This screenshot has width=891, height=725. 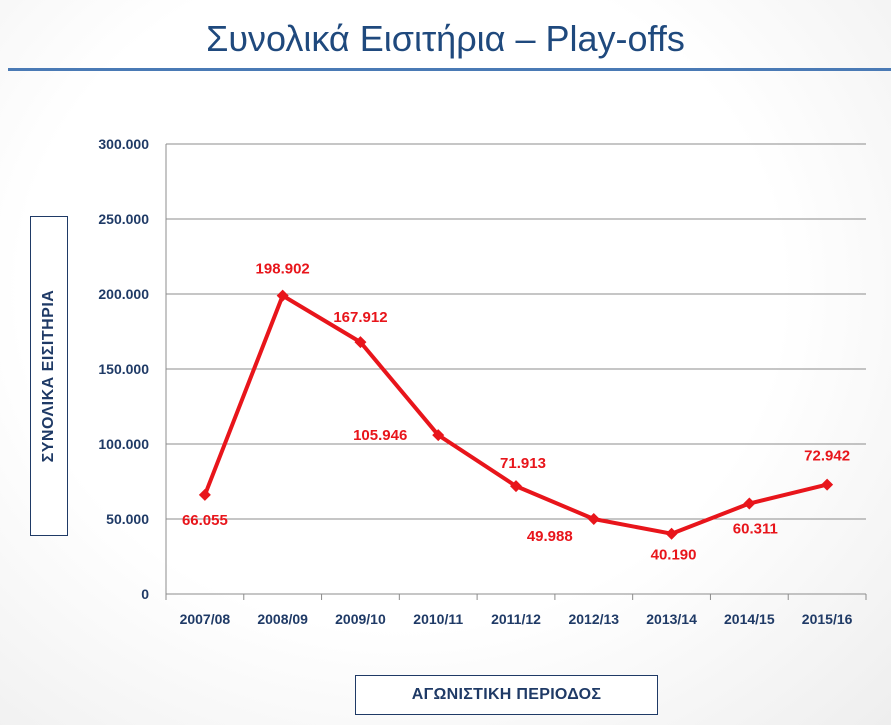 What do you see at coordinates (550, 536) in the screenshot?
I see `data-label: 49.988` at bounding box center [550, 536].